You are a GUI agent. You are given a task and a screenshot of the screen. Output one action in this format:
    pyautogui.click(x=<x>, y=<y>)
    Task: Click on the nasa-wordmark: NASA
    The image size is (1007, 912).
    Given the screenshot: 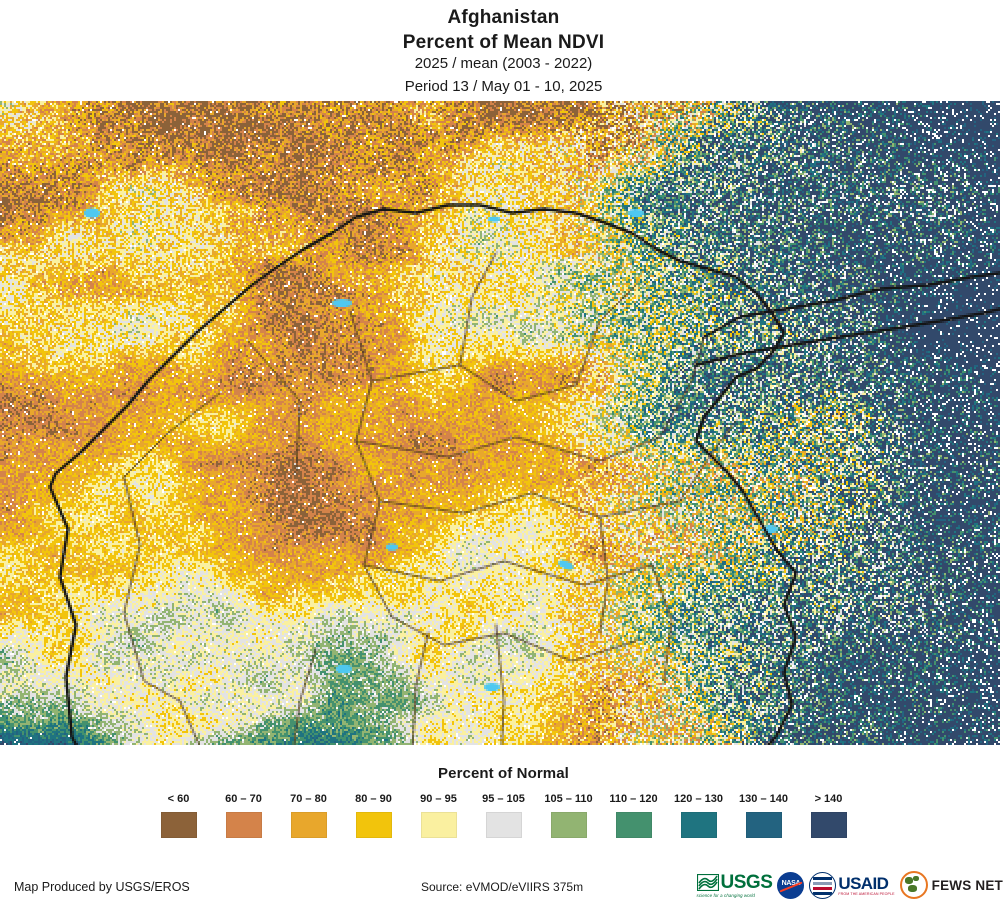 What is the action you would take?
    pyautogui.click(x=791, y=883)
    